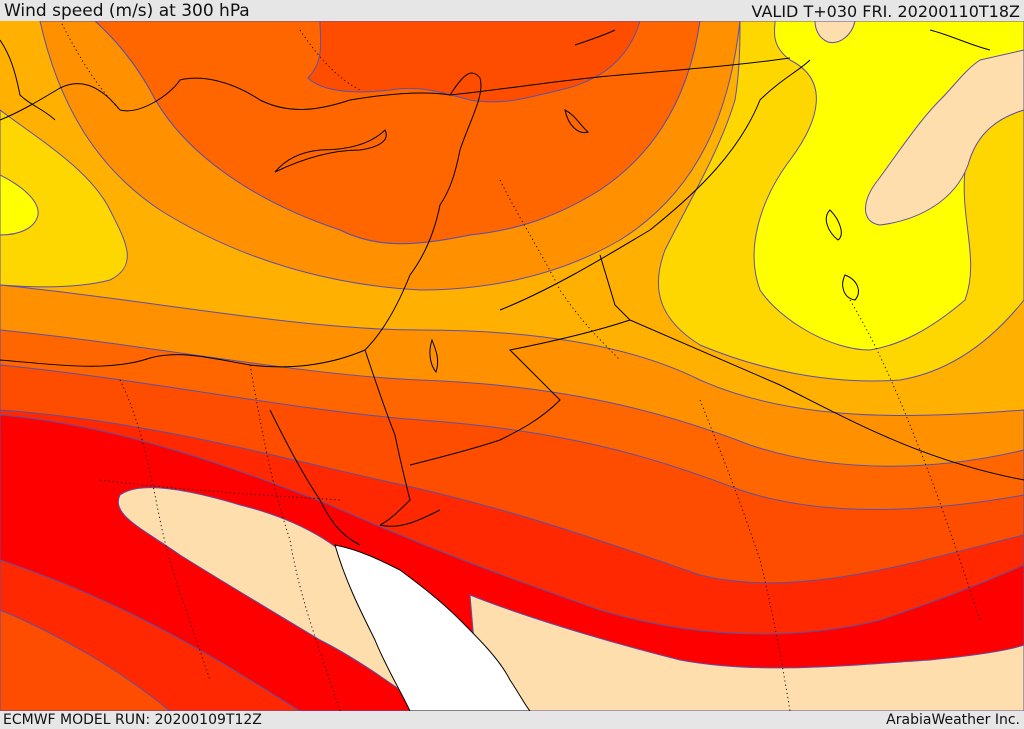 The width and height of the screenshot is (1024, 729). What do you see at coordinates (19, 205) in the screenshot?
I see `wind-band-west-bright-yellow` at bounding box center [19, 205].